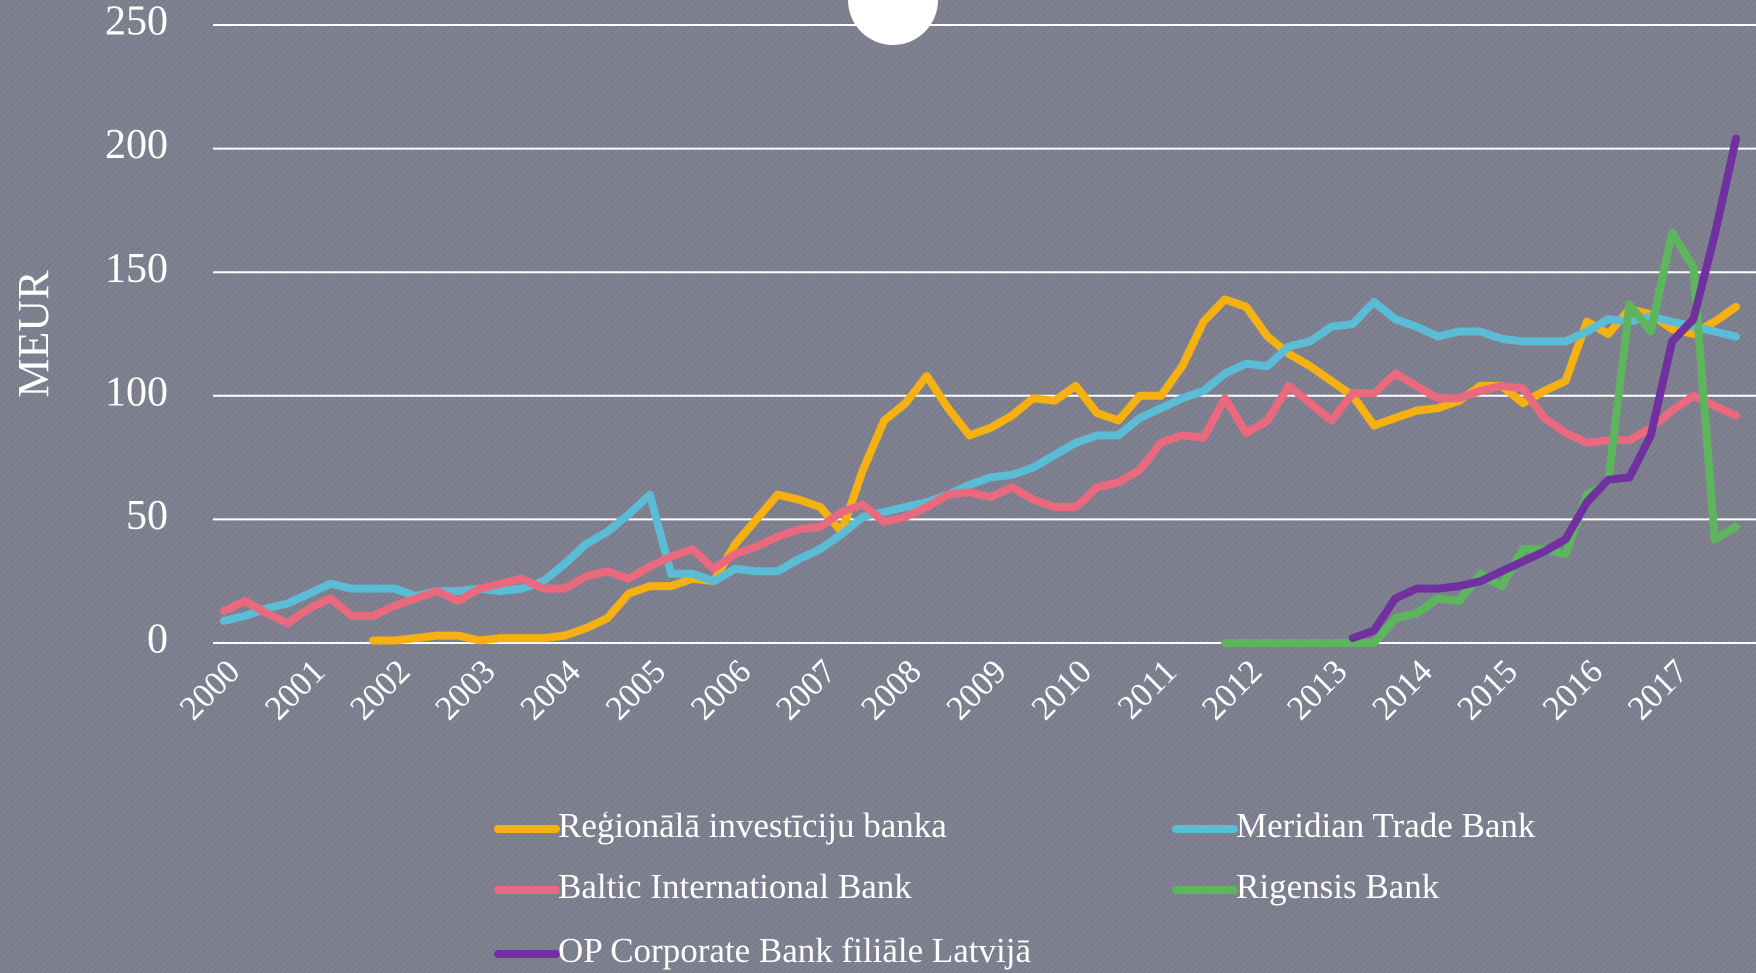 The image size is (1756, 973). What do you see at coordinates (735, 886) in the screenshot?
I see `legend-label: Baltic International Bank` at bounding box center [735, 886].